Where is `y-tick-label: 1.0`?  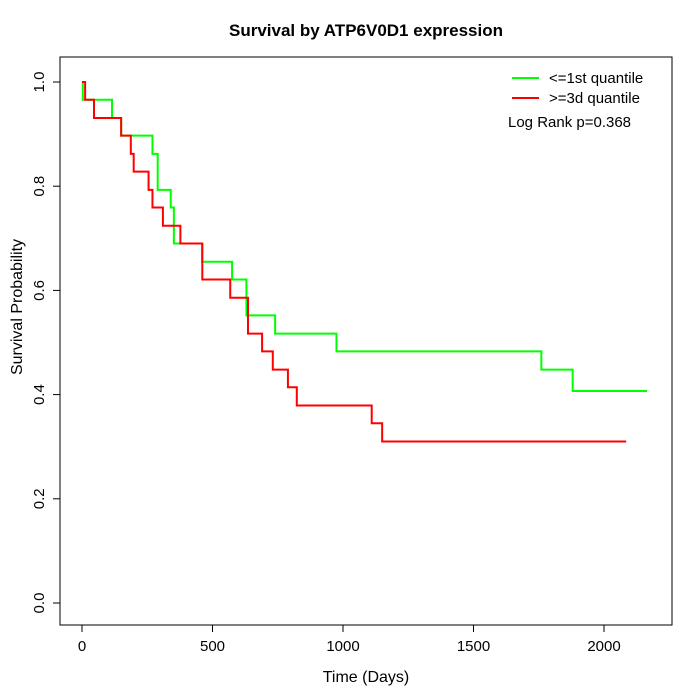
y-tick-label: 1.0 is located at coordinates (39, 82).